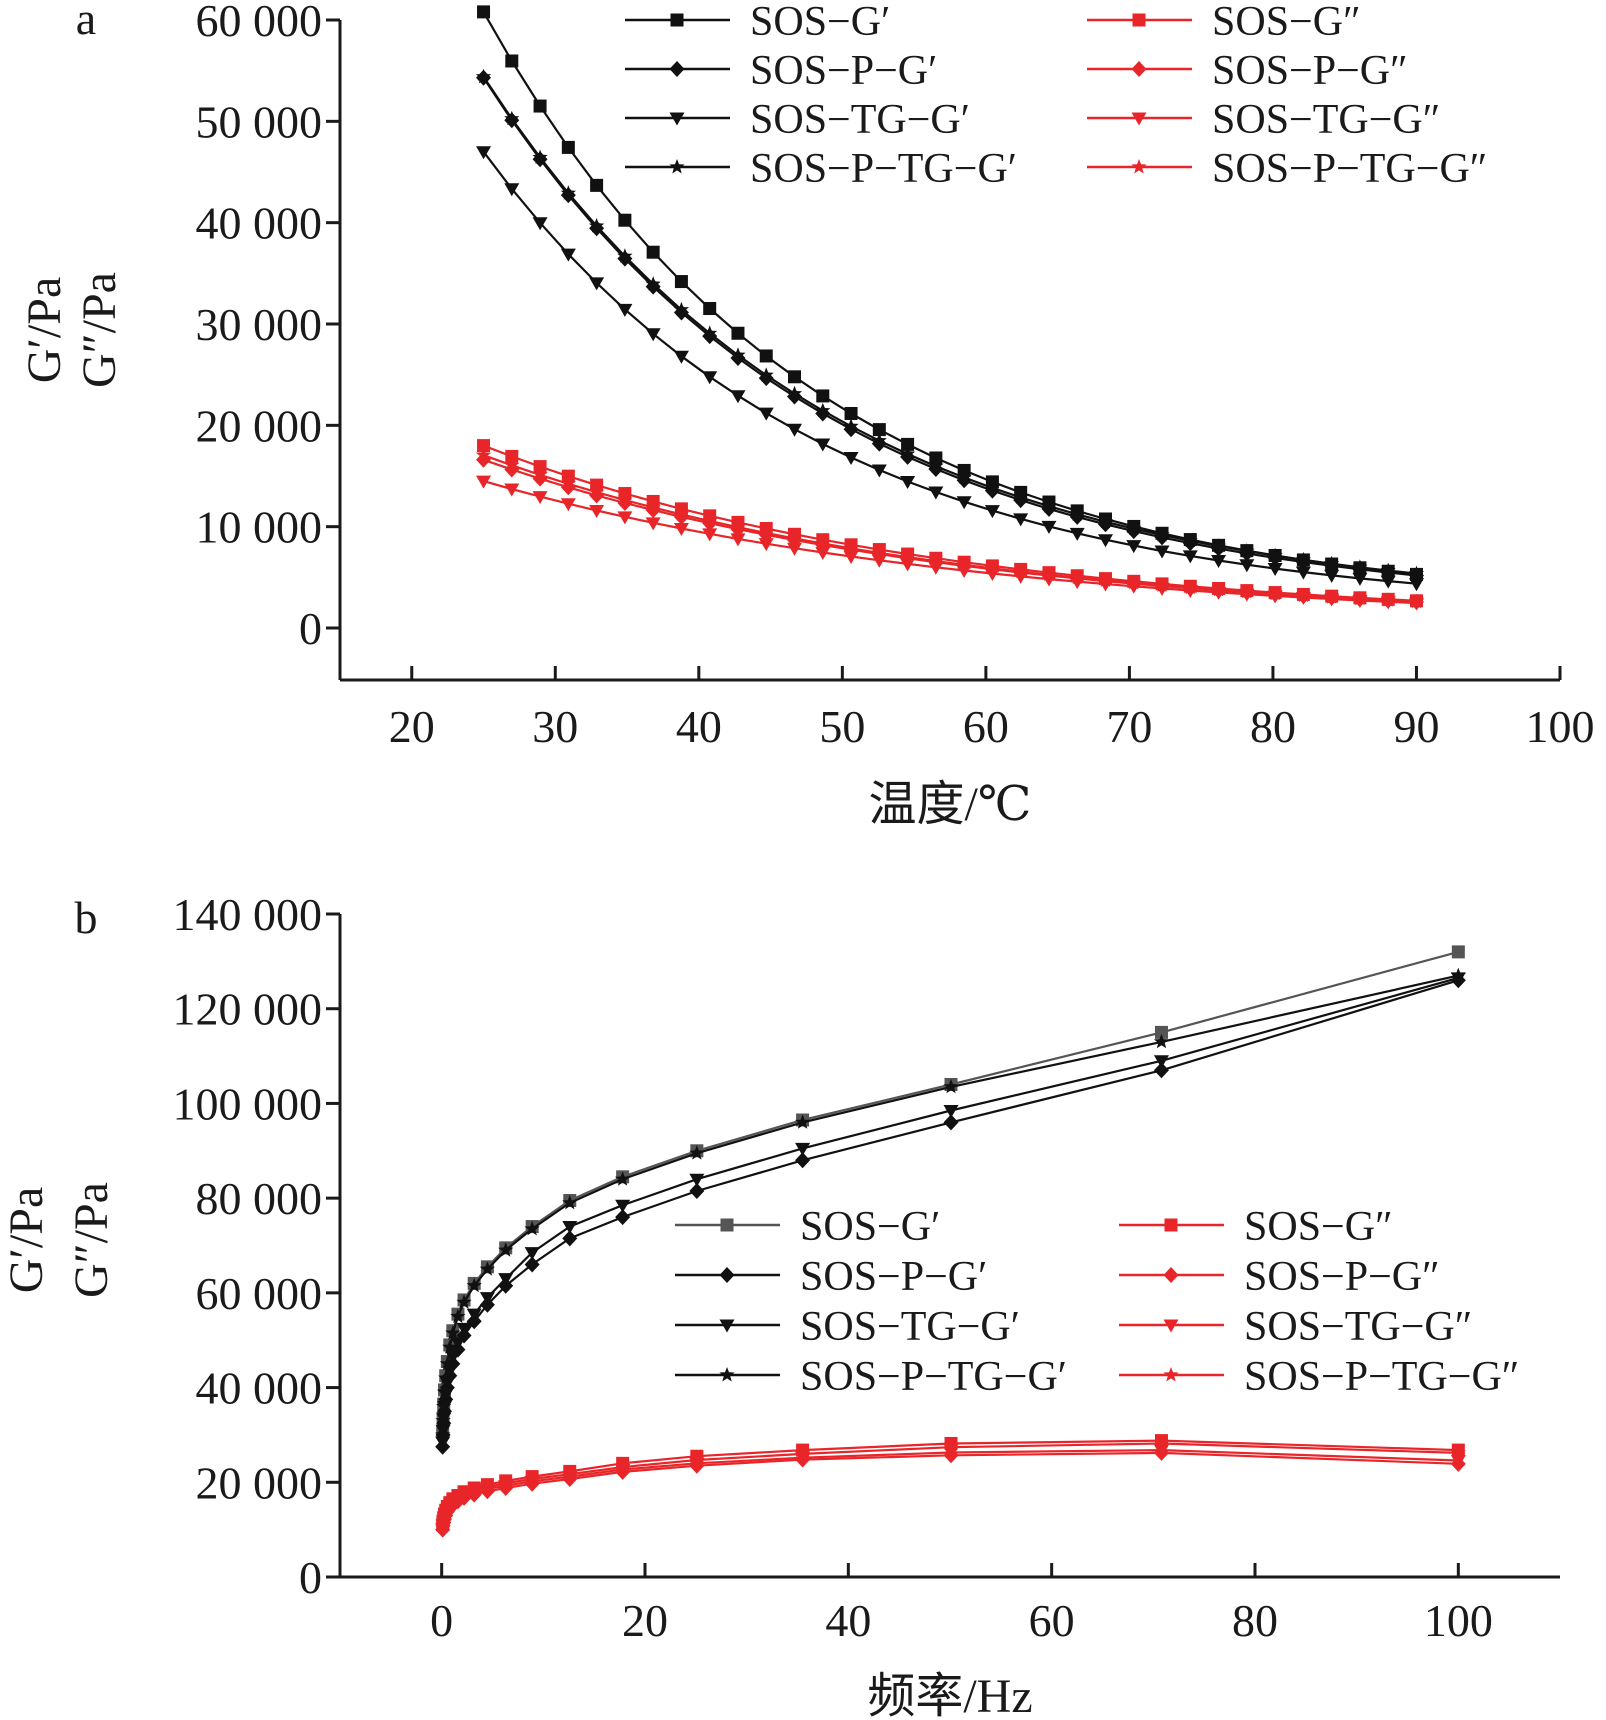 This screenshot has height=1720, width=1606. What do you see at coordinates (248, 1103) in the screenshot?
I see `y-tick-label: 100 000` at bounding box center [248, 1103].